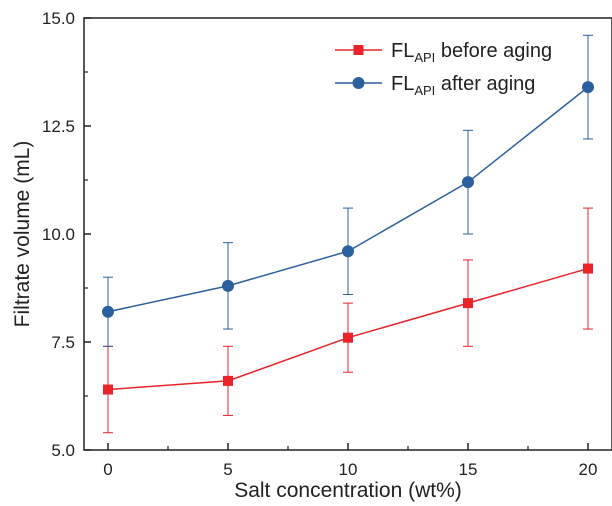 The width and height of the screenshot is (612, 506). What do you see at coordinates (58, 18) in the screenshot?
I see `y-tick-label: 15.0` at bounding box center [58, 18].